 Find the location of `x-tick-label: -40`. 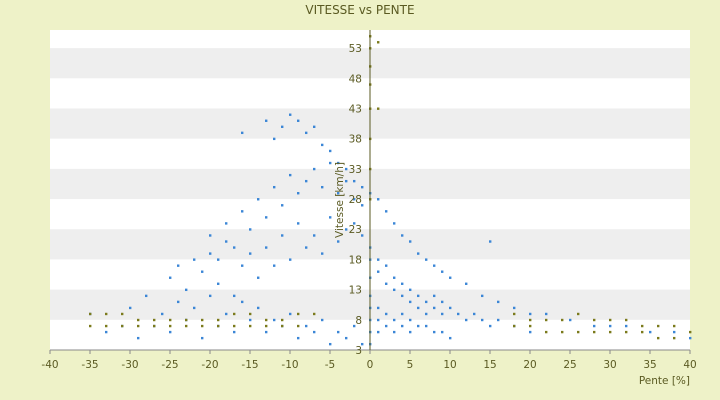

x-tick-label: -40 is located at coordinates (49, 365).